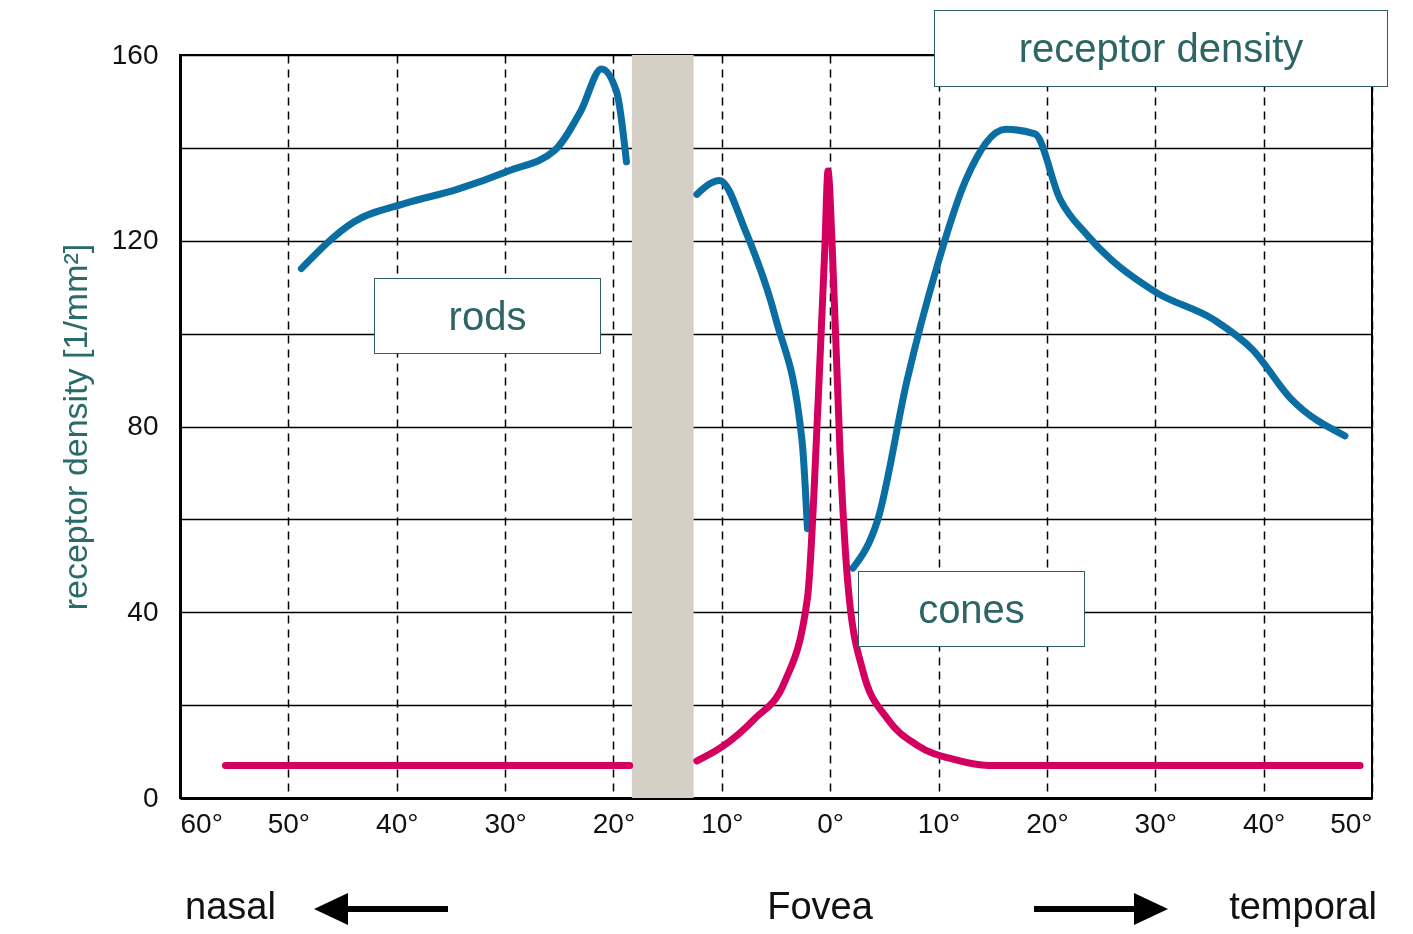 The image size is (1413, 934). Describe the element at coordinates (487, 316) in the screenshot. I see `label-box: rods` at that location.